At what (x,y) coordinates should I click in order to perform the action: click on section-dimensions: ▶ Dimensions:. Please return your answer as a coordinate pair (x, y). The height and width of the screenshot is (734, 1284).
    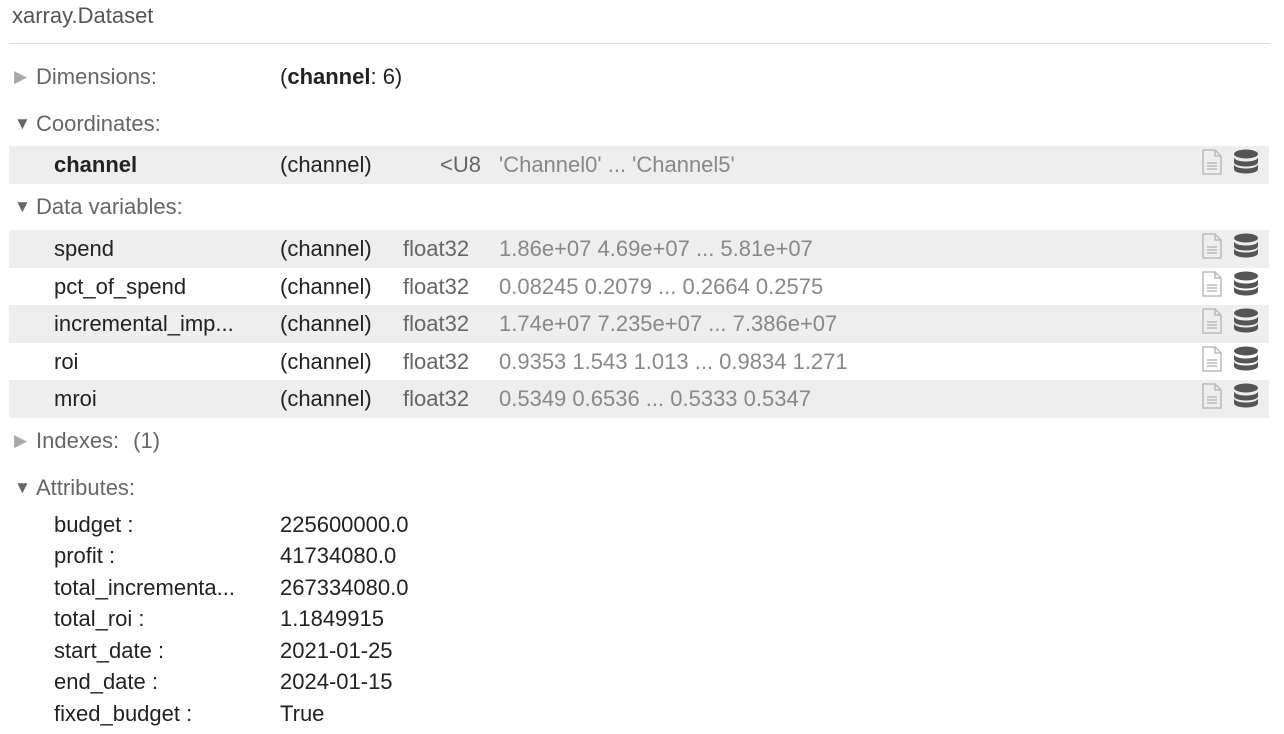
    Looking at the image, I should click on (85, 77).